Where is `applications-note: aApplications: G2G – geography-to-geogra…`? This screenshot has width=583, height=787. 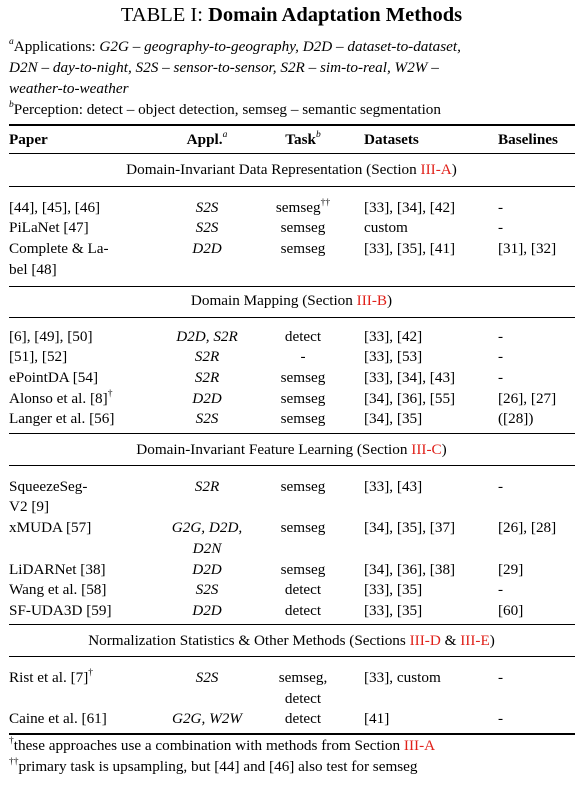
applications-note: aApplications: G2G – geography-to-geogra… is located at coordinates (235, 45).